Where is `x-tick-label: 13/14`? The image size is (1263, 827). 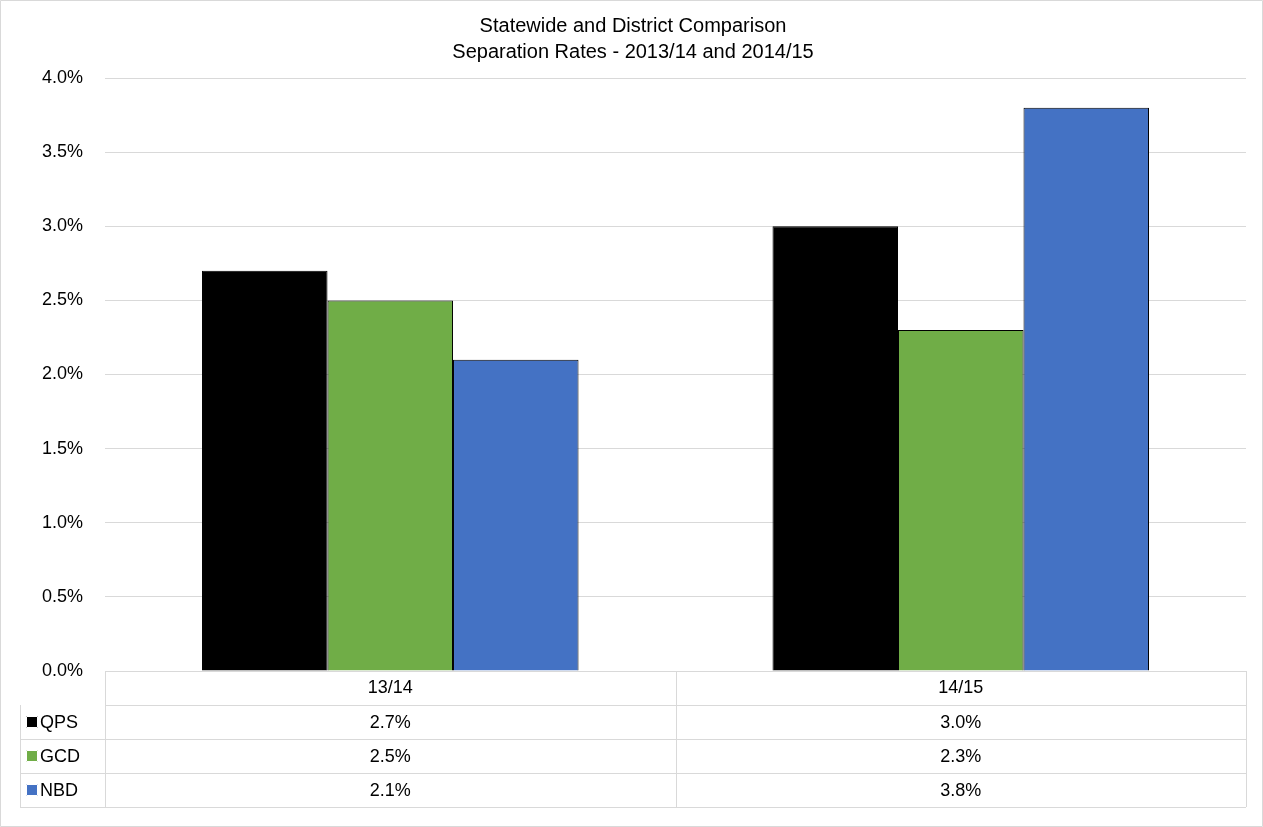 x-tick-label: 13/14 is located at coordinates (390, 686).